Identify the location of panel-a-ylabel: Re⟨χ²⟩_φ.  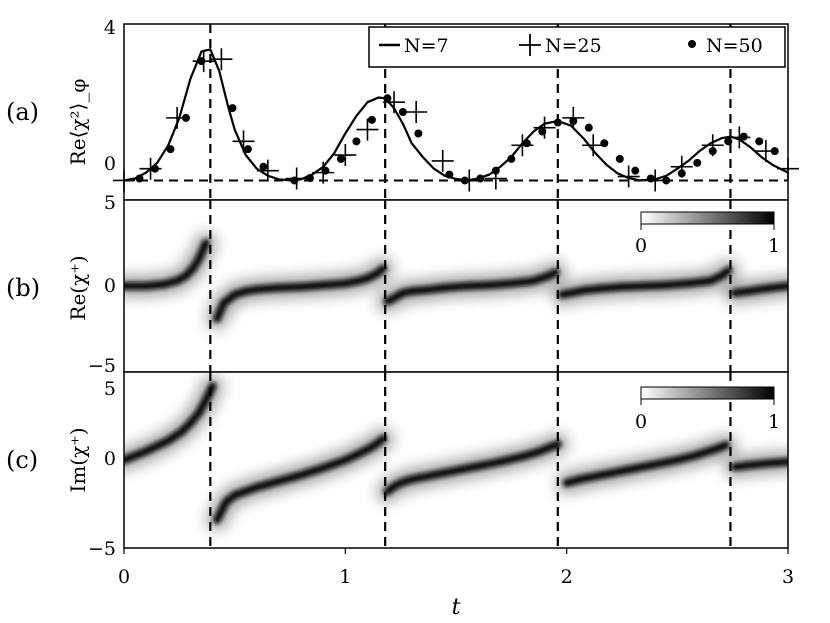
(78, 122).